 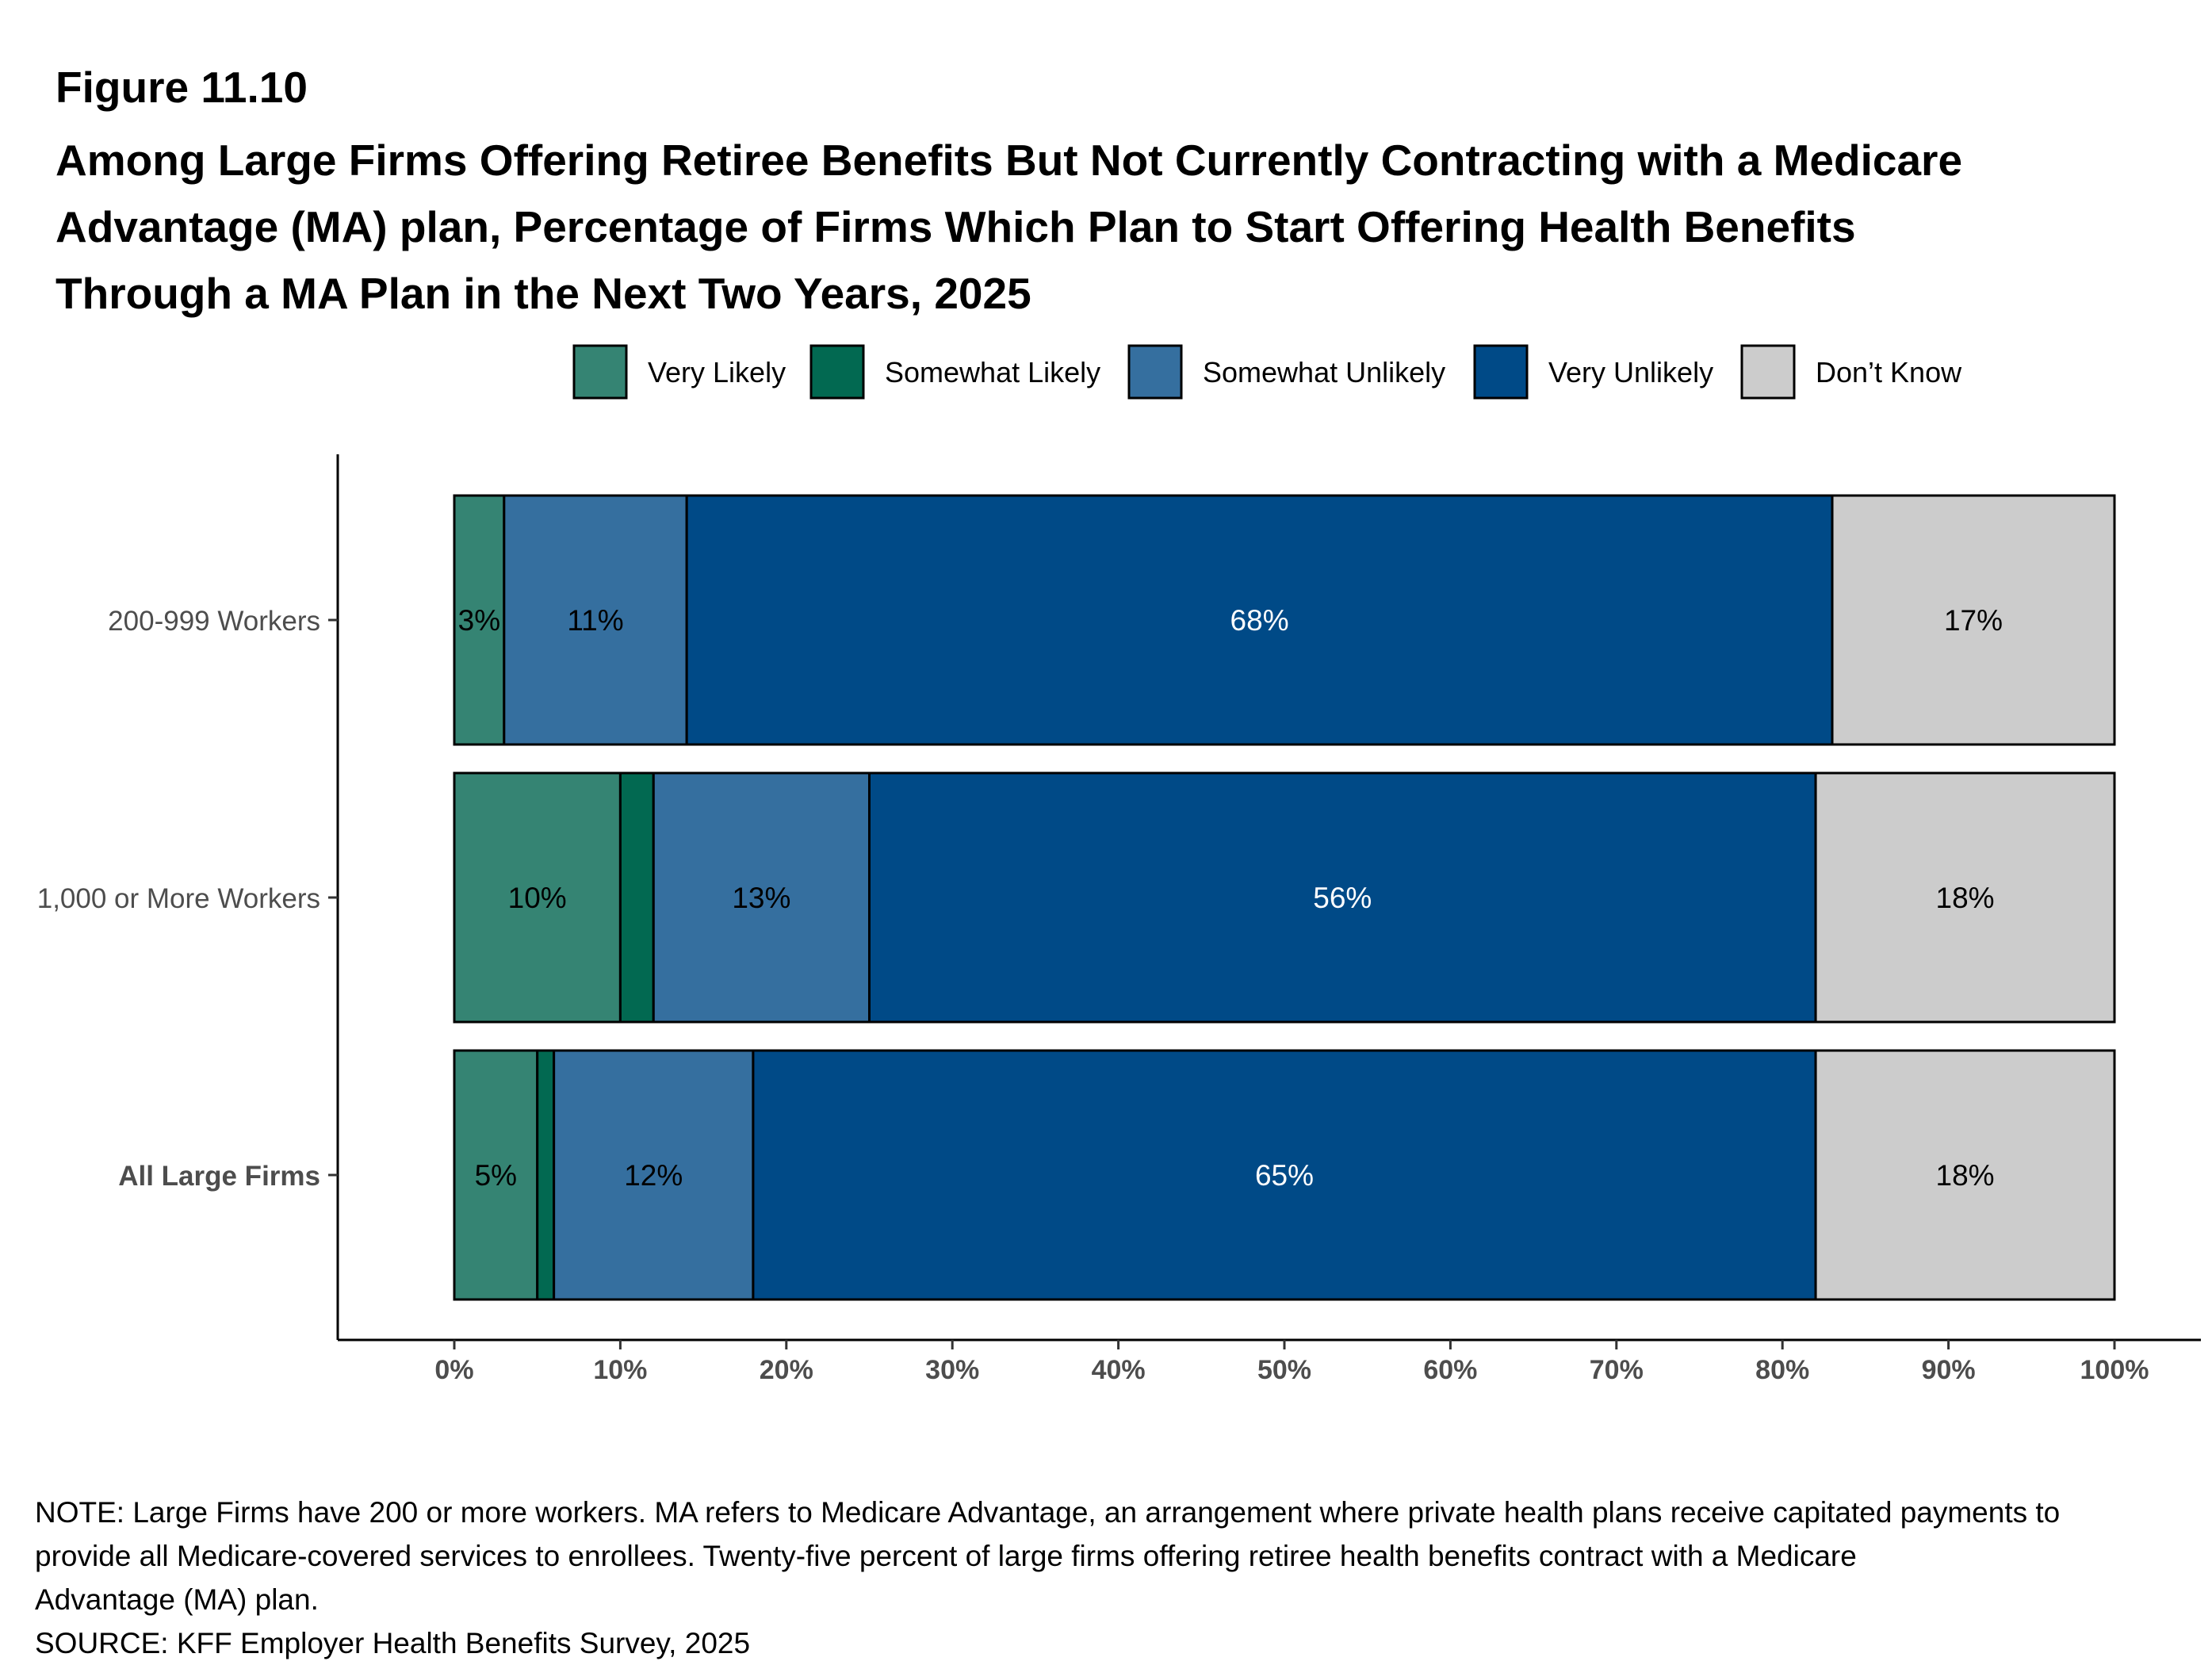 I want to click on bar-very-unlikely-1-000-or-more-workers, so click(x=1342, y=897).